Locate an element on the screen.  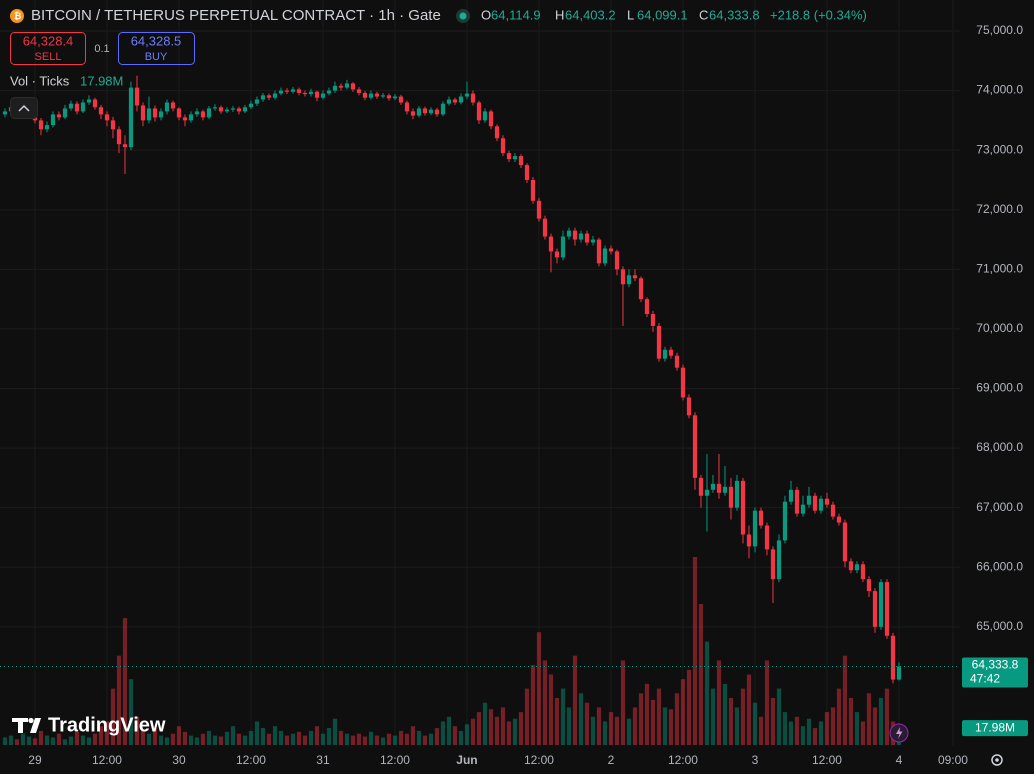
buy-label: BUY is located at coordinates (156, 57).